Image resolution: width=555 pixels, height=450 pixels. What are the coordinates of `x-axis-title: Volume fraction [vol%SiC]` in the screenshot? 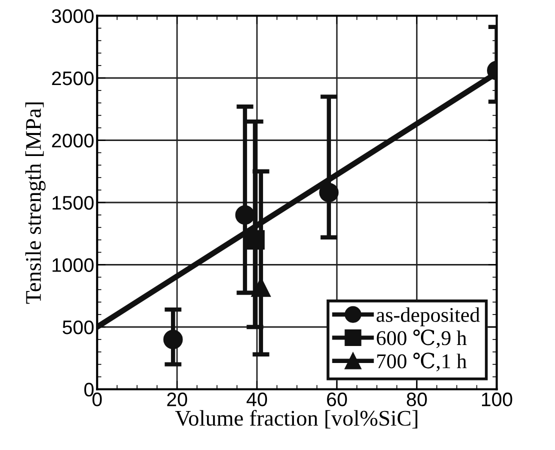 It's located at (296, 419).